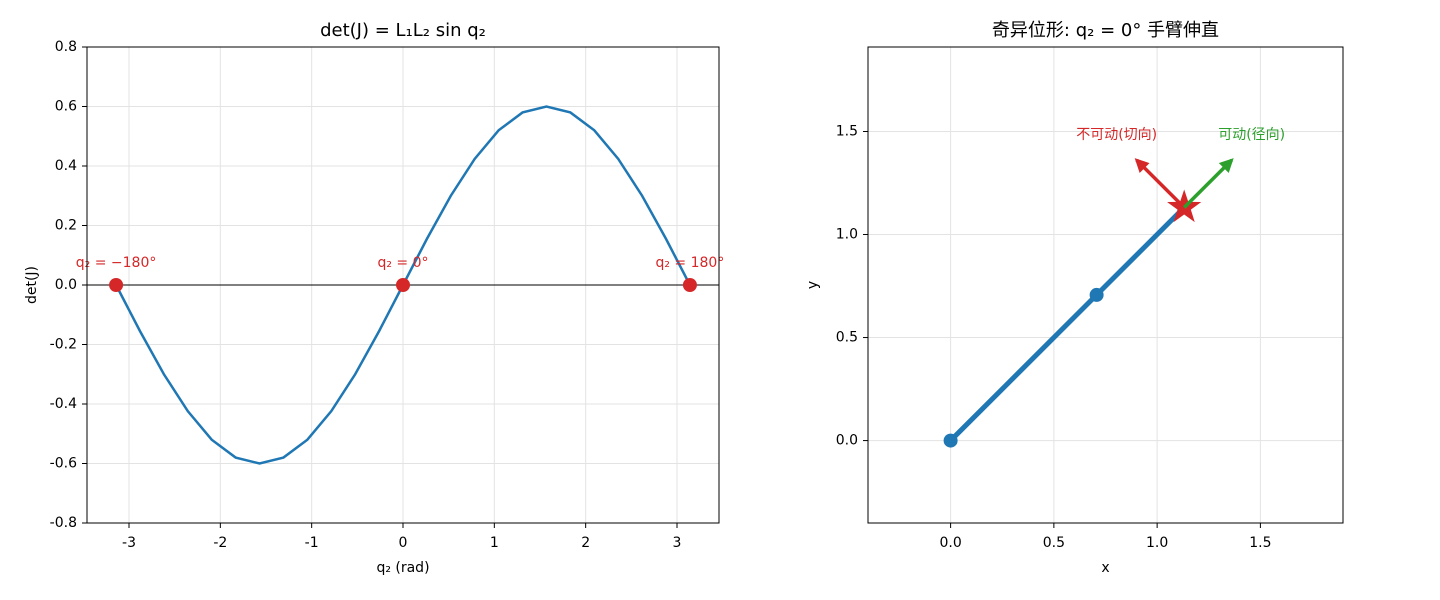  What do you see at coordinates (1054, 543) in the screenshot?
I see `x-tick-label: 0.5` at bounding box center [1054, 543].